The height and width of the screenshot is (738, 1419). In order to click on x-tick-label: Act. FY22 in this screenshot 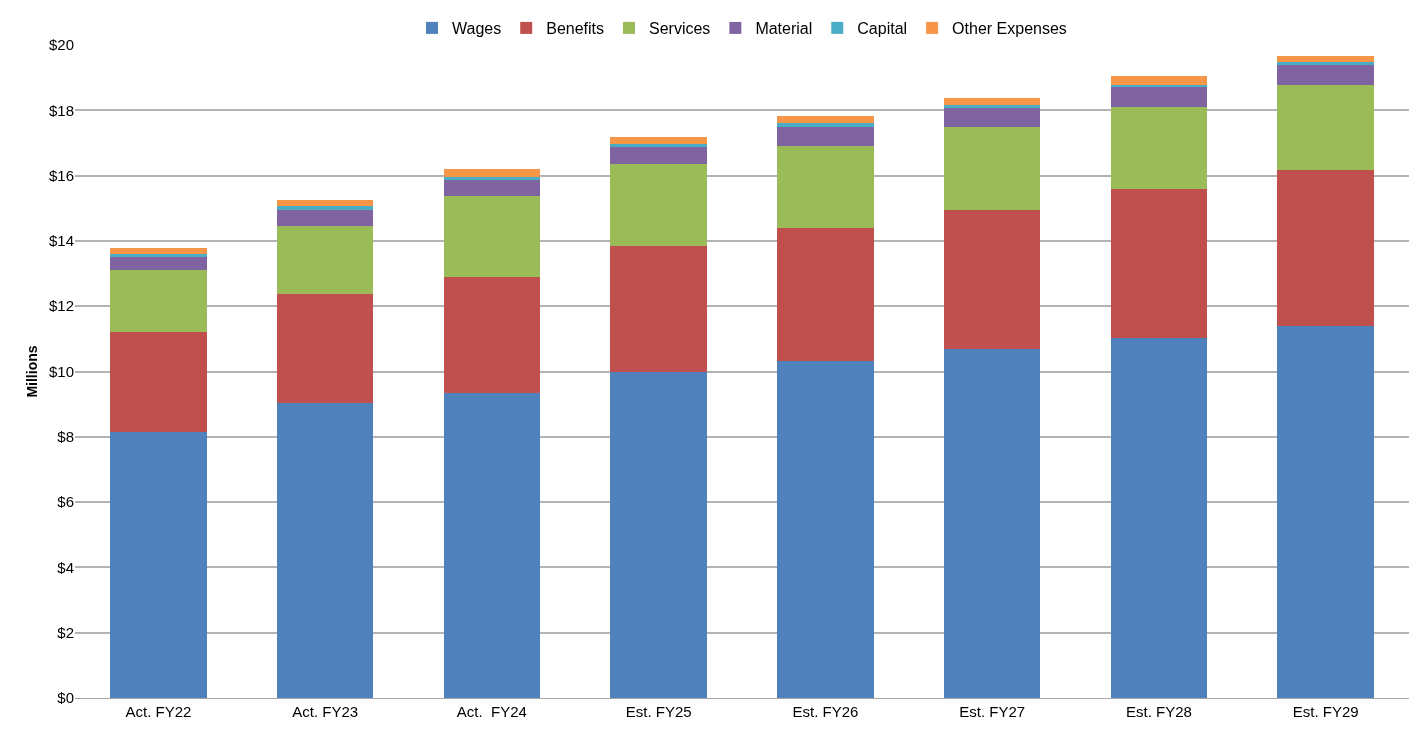, I will do `click(158, 711)`.